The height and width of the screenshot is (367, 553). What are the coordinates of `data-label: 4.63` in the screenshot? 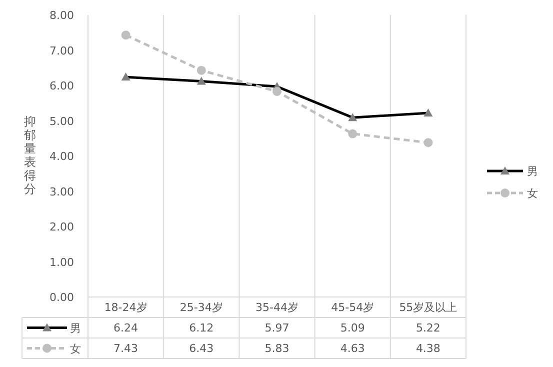 It's located at (352, 348).